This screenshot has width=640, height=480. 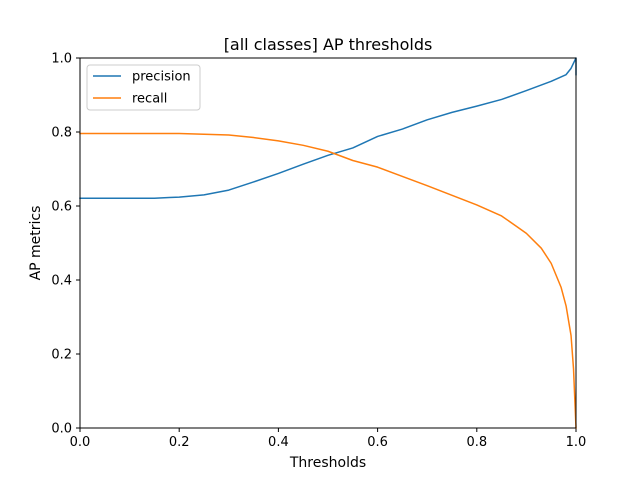 What do you see at coordinates (476, 442) in the screenshot?
I see `x-tick-label: 0.8` at bounding box center [476, 442].